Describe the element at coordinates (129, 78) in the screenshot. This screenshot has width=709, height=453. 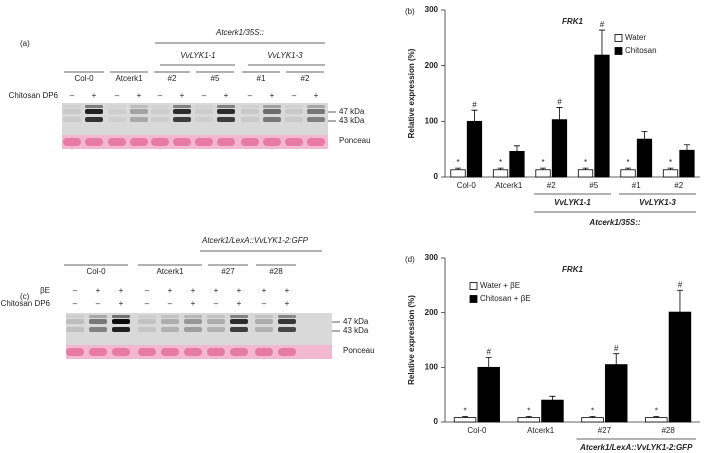
I see `lane-label: Atcerk1` at that location.